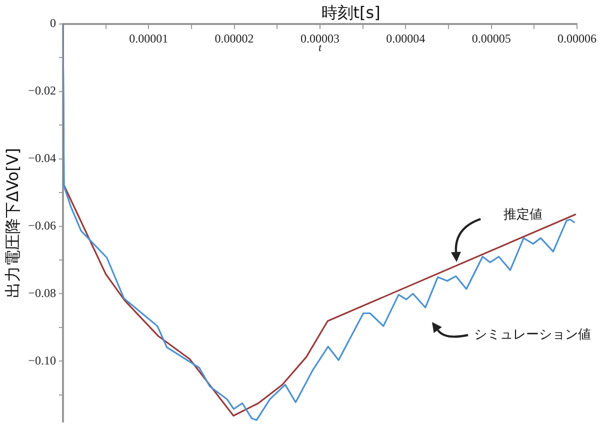 The image size is (601, 432). What do you see at coordinates (53, 23) in the screenshot?
I see `y-tick-label: 0` at bounding box center [53, 23].